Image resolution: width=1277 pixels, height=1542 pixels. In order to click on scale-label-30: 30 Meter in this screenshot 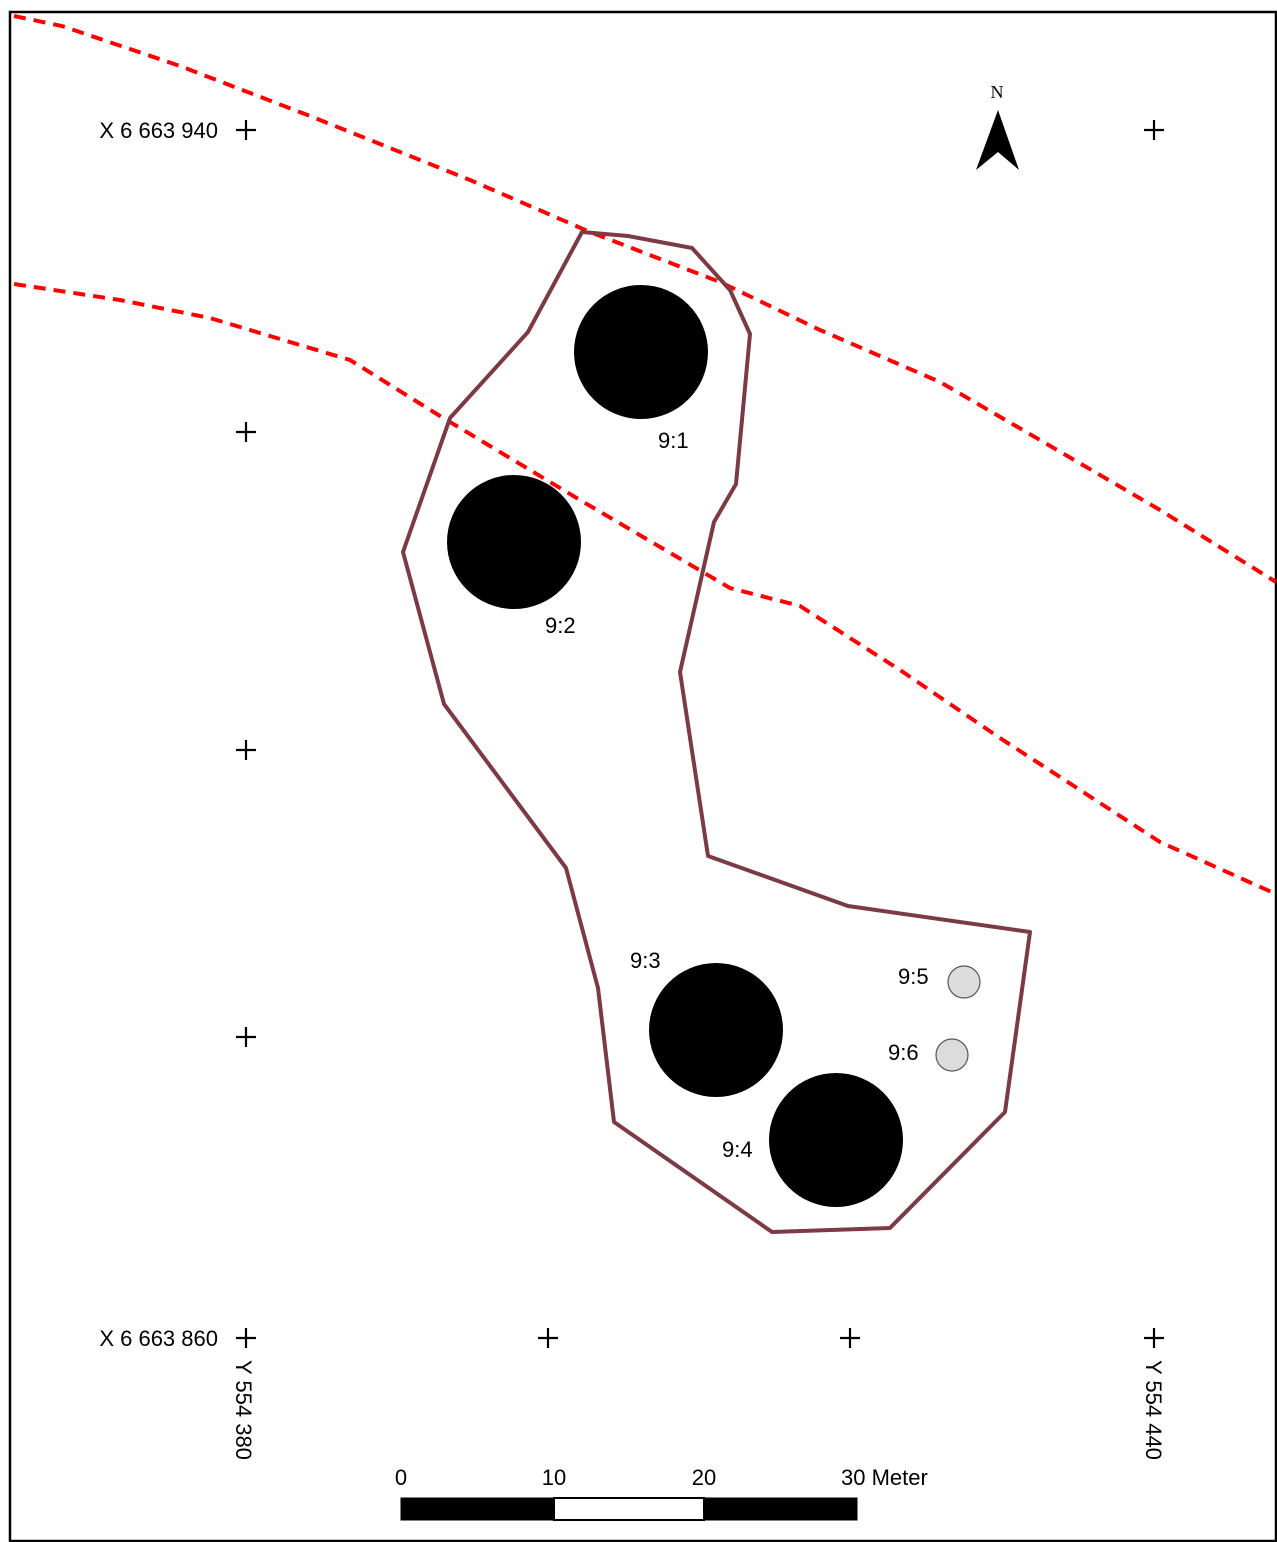, I will do `click(884, 1477)`.